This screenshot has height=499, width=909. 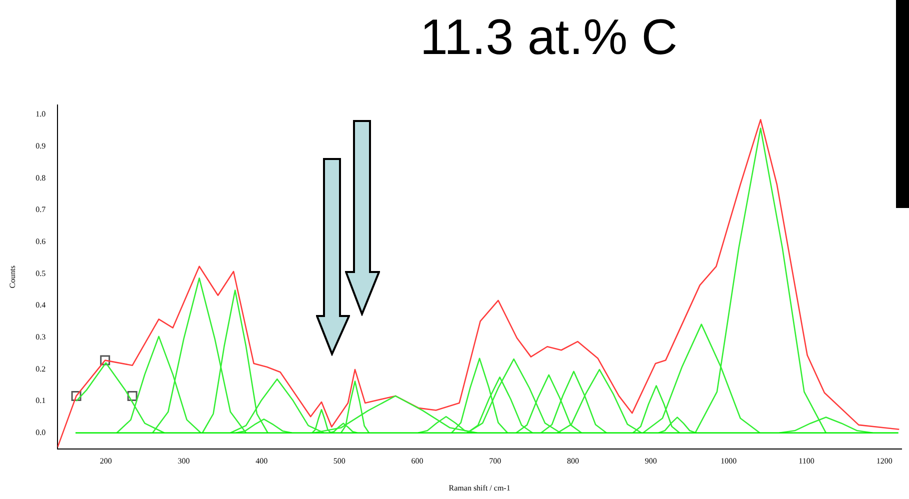 I want to click on x-tick-label: 200, so click(x=106, y=461).